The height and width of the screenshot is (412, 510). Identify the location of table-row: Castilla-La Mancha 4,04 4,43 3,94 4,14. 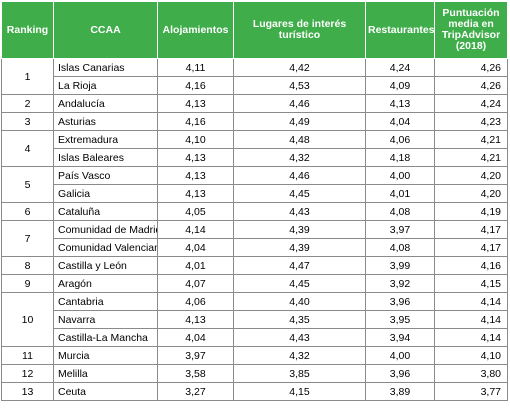
(255, 337).